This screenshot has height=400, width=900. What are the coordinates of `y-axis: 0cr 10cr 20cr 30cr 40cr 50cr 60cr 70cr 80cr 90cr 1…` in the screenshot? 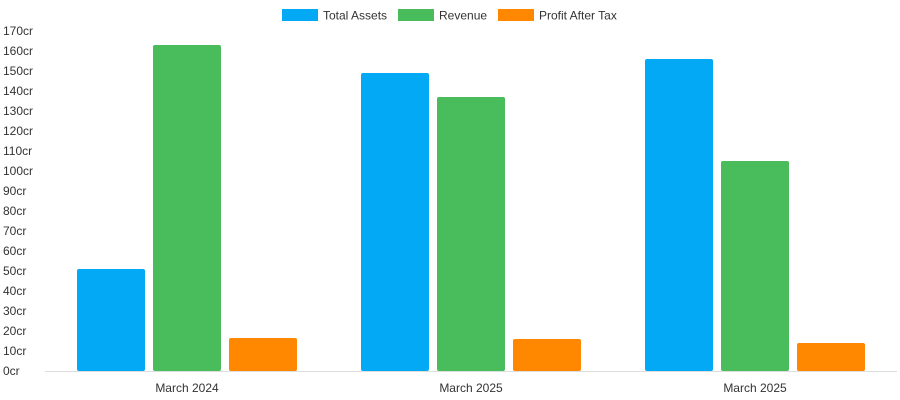 It's located at (18, 201).